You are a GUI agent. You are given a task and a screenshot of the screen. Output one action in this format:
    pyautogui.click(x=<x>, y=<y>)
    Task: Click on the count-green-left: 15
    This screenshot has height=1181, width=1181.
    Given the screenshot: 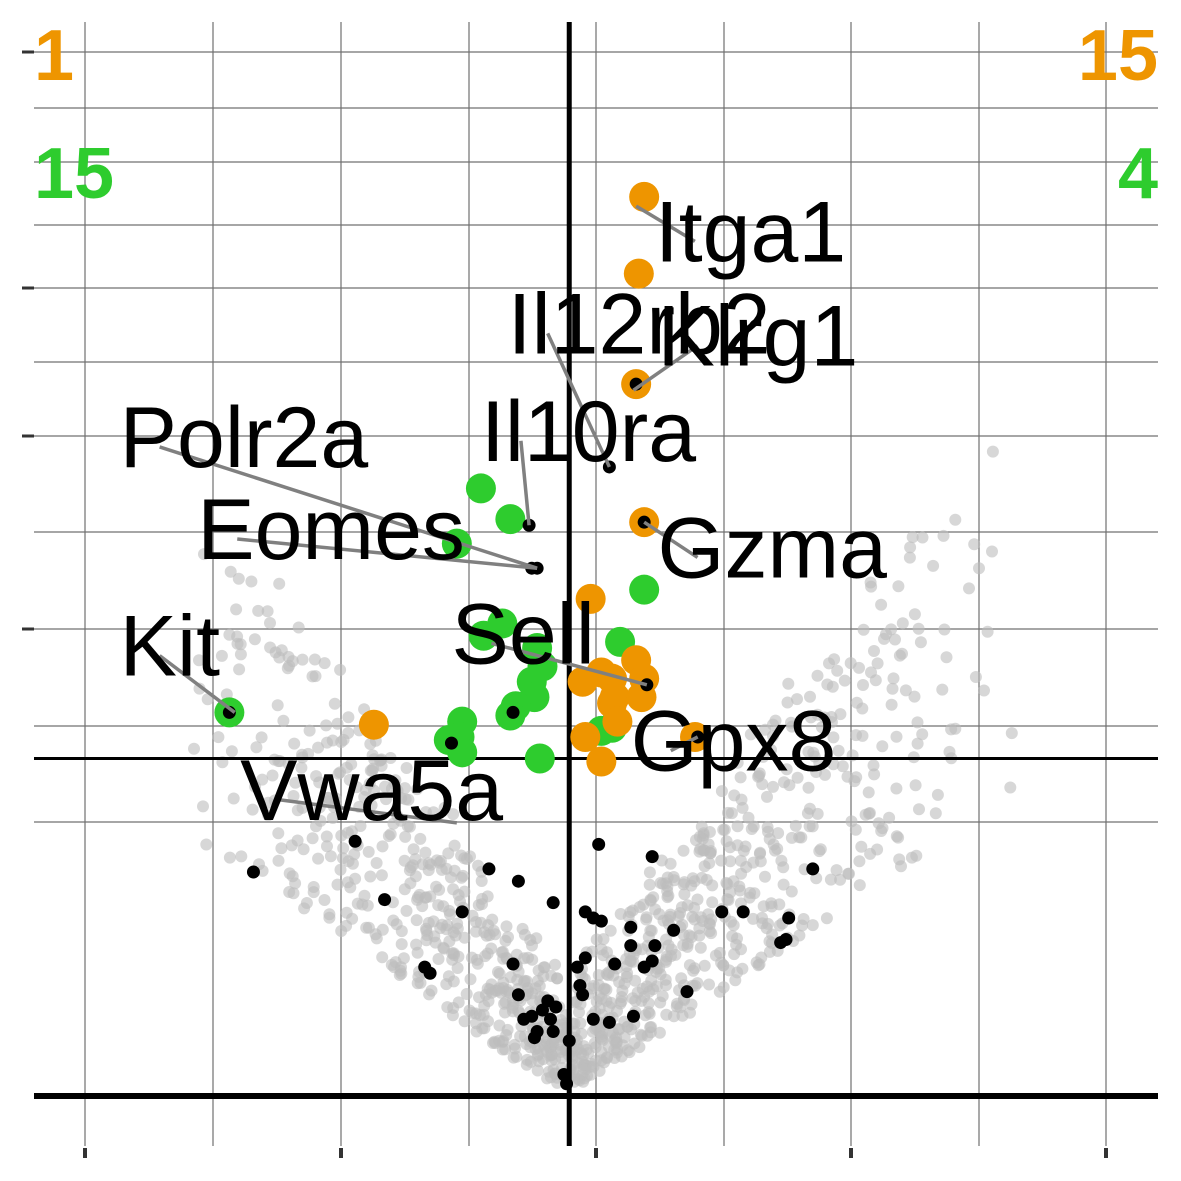 What is the action you would take?
    pyautogui.click(x=74, y=174)
    